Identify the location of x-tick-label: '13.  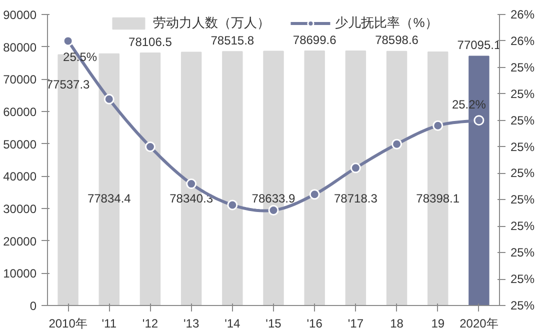
(192, 323).